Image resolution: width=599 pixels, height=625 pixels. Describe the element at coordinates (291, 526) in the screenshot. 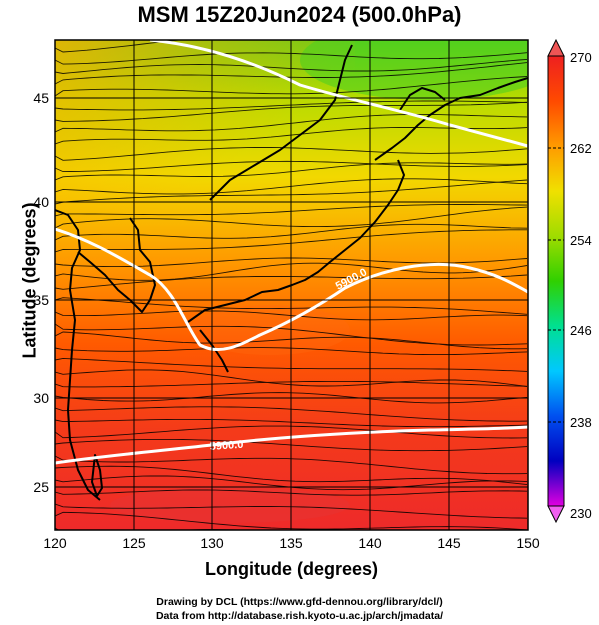

I see `x-axis-ticks` at that location.